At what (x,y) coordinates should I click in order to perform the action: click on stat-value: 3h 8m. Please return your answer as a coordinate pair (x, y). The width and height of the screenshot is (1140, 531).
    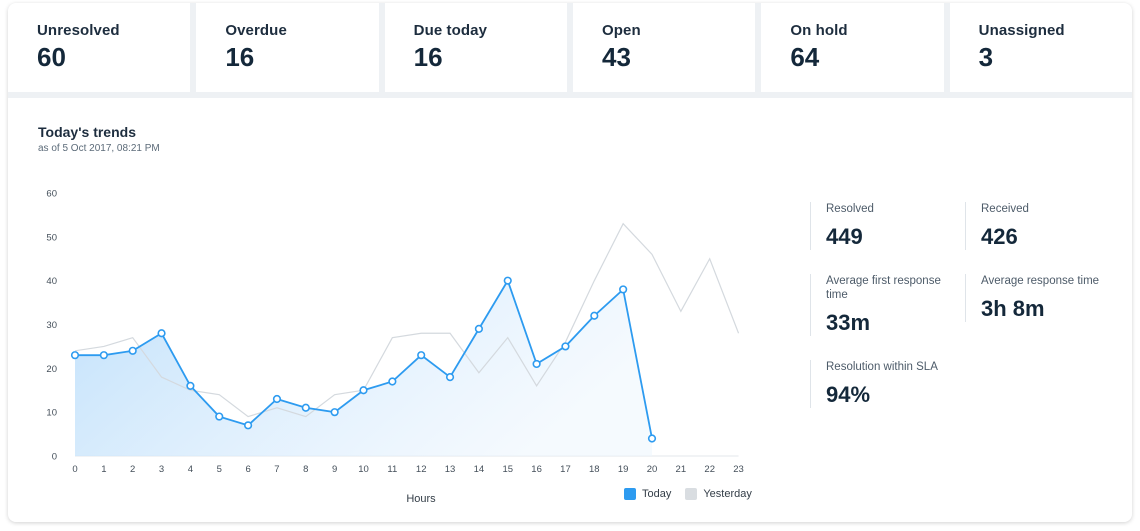
    Looking at the image, I should click on (1013, 308).